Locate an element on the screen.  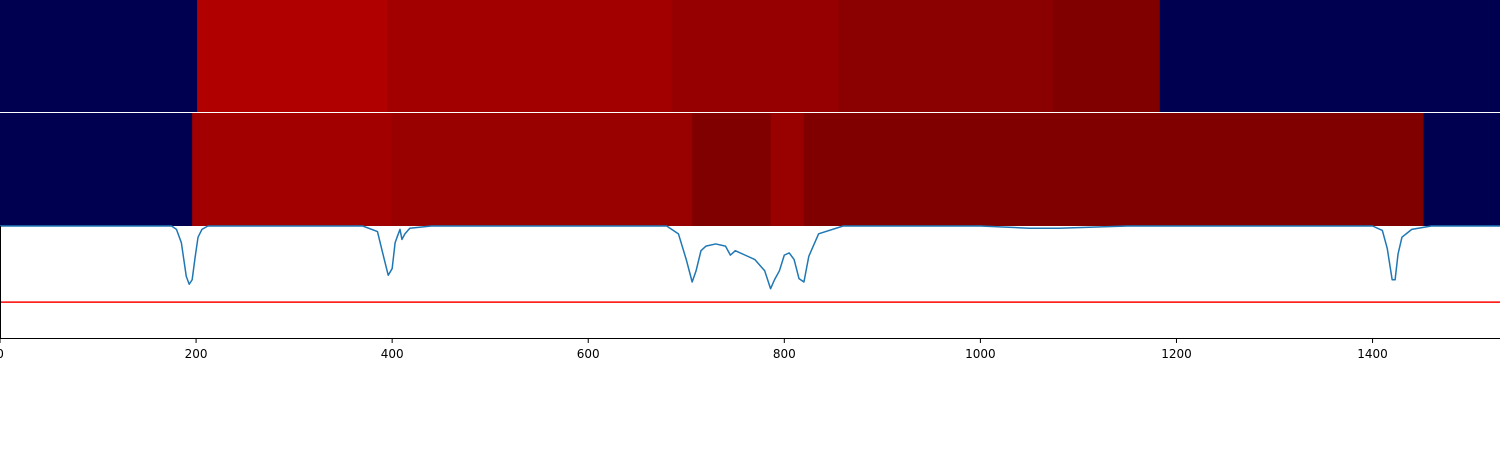
x-tick-label: 200 is located at coordinates (196, 354).